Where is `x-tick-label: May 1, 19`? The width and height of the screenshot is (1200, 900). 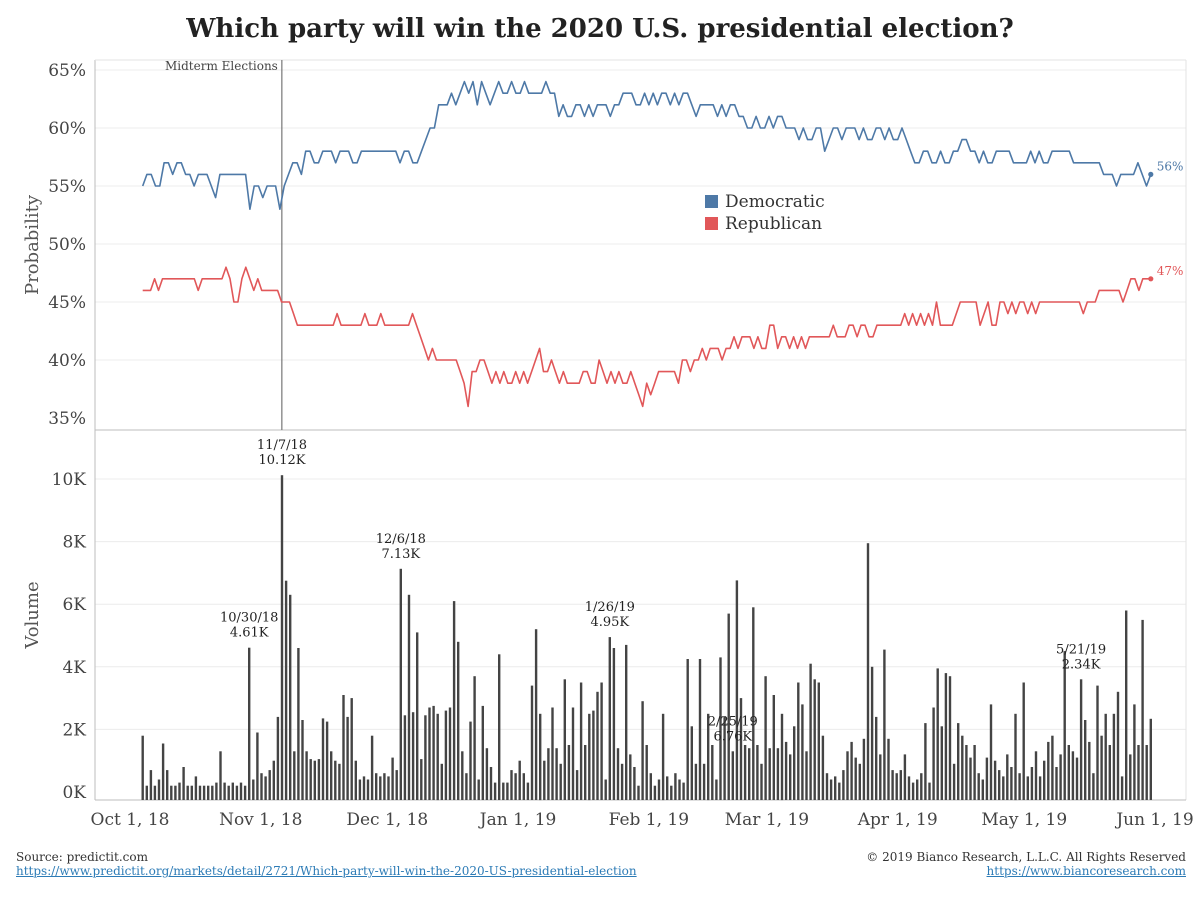
x-tick-label: May 1, 19 is located at coordinates (1024, 820).